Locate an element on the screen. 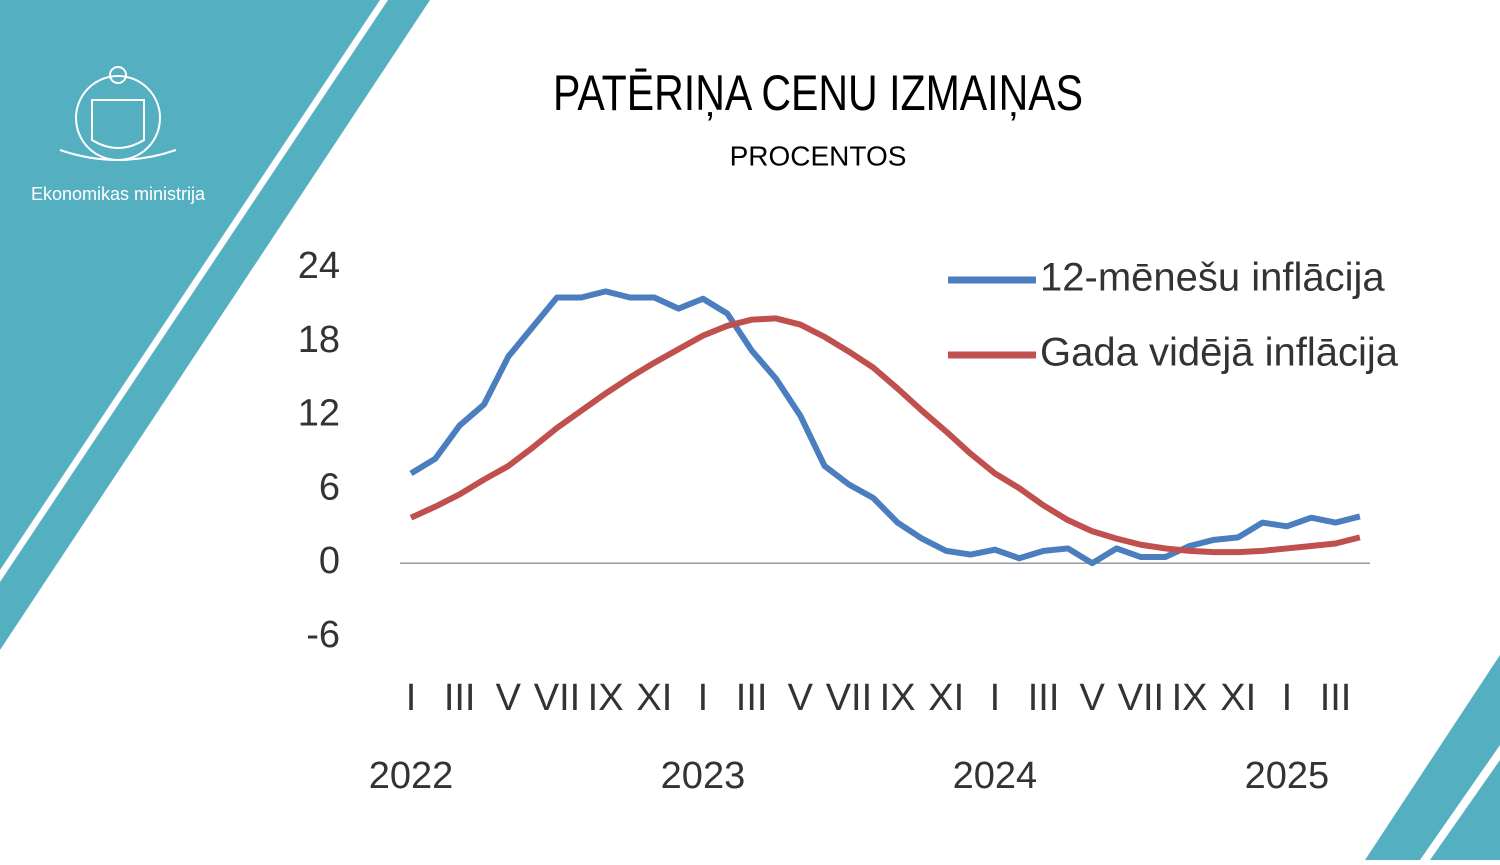 Image resolution: width=1500 pixels, height=865 pixels. organization-name: Ekonomikas ministrija is located at coordinates (118, 194).